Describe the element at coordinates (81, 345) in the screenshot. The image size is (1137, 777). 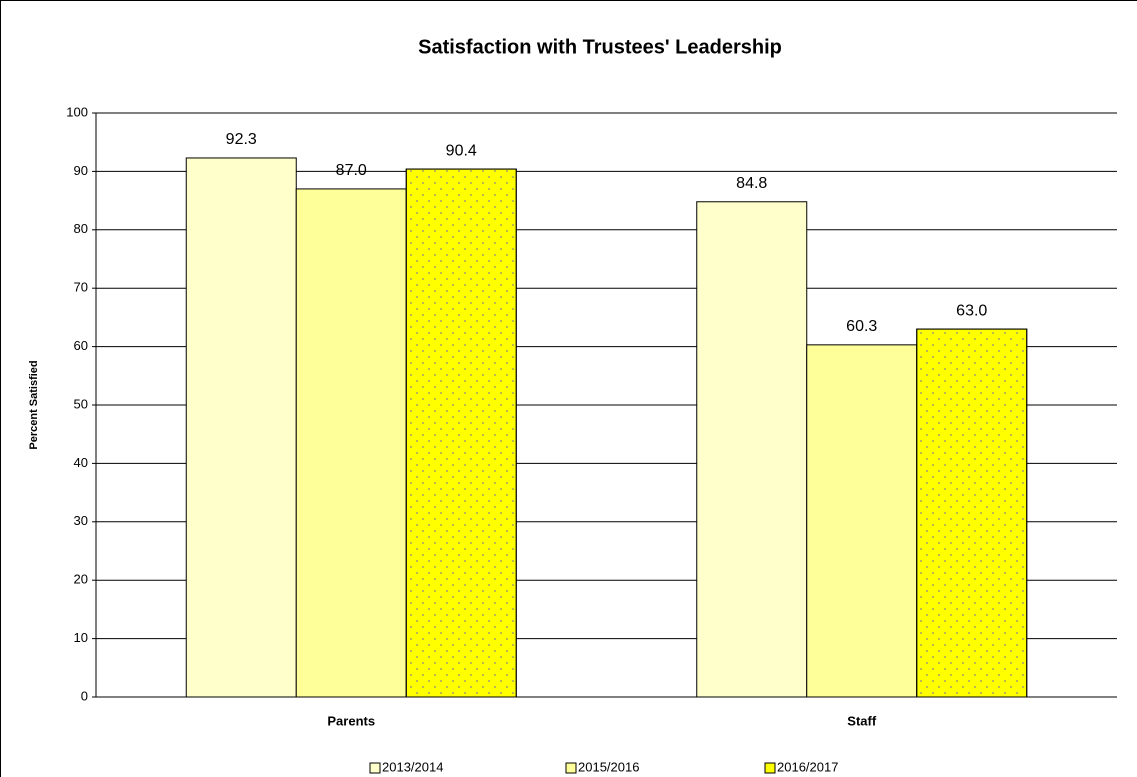
I see `y-tick-label: 60` at that location.